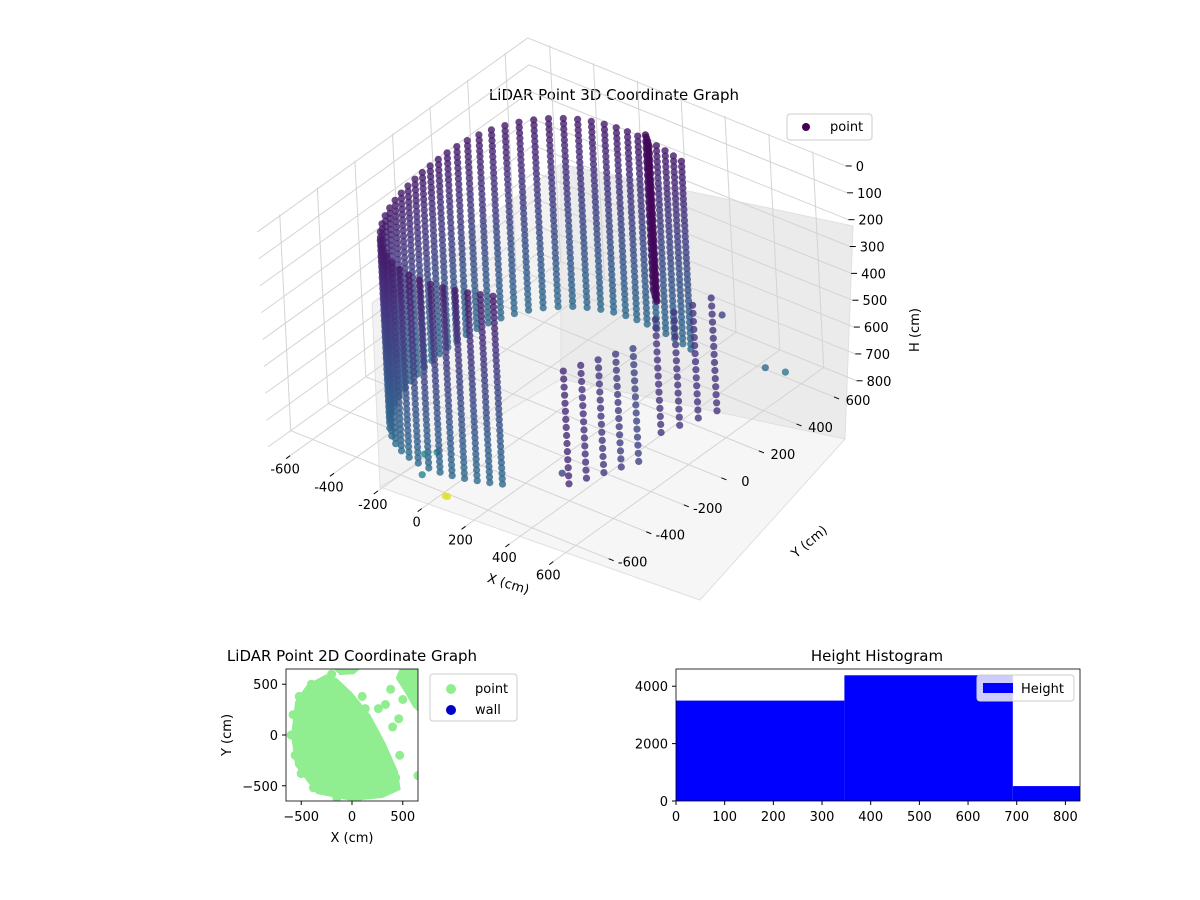 Image resolution: width=1200 pixels, height=900 pixels. Describe the element at coordinates (1065, 817) in the screenshot. I see `x-tick-label-histogram: 800` at that location.